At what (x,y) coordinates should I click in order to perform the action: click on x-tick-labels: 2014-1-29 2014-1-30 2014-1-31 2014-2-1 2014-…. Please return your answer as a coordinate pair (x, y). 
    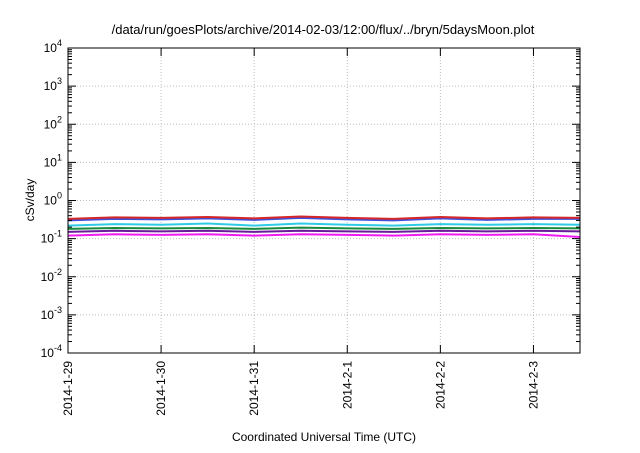
    Looking at the image, I should click on (300, 388).